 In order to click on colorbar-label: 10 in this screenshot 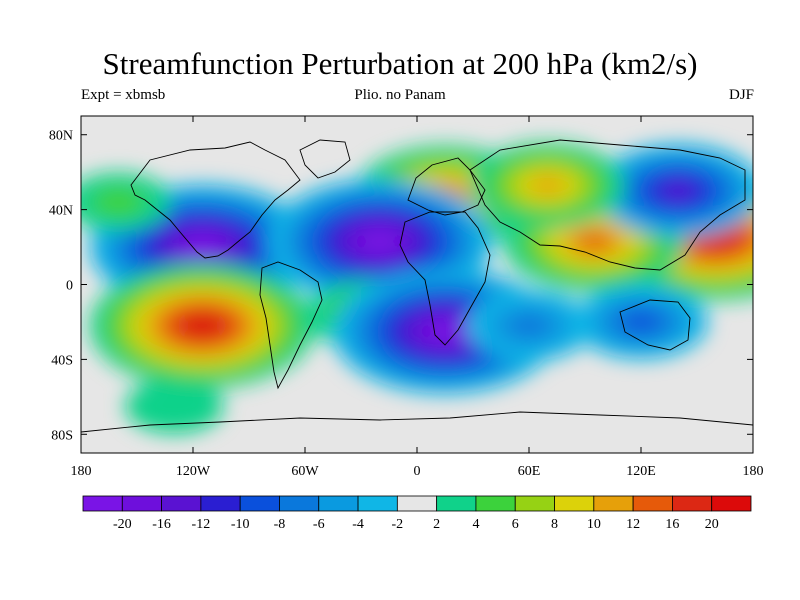, I will do `click(594, 524)`.